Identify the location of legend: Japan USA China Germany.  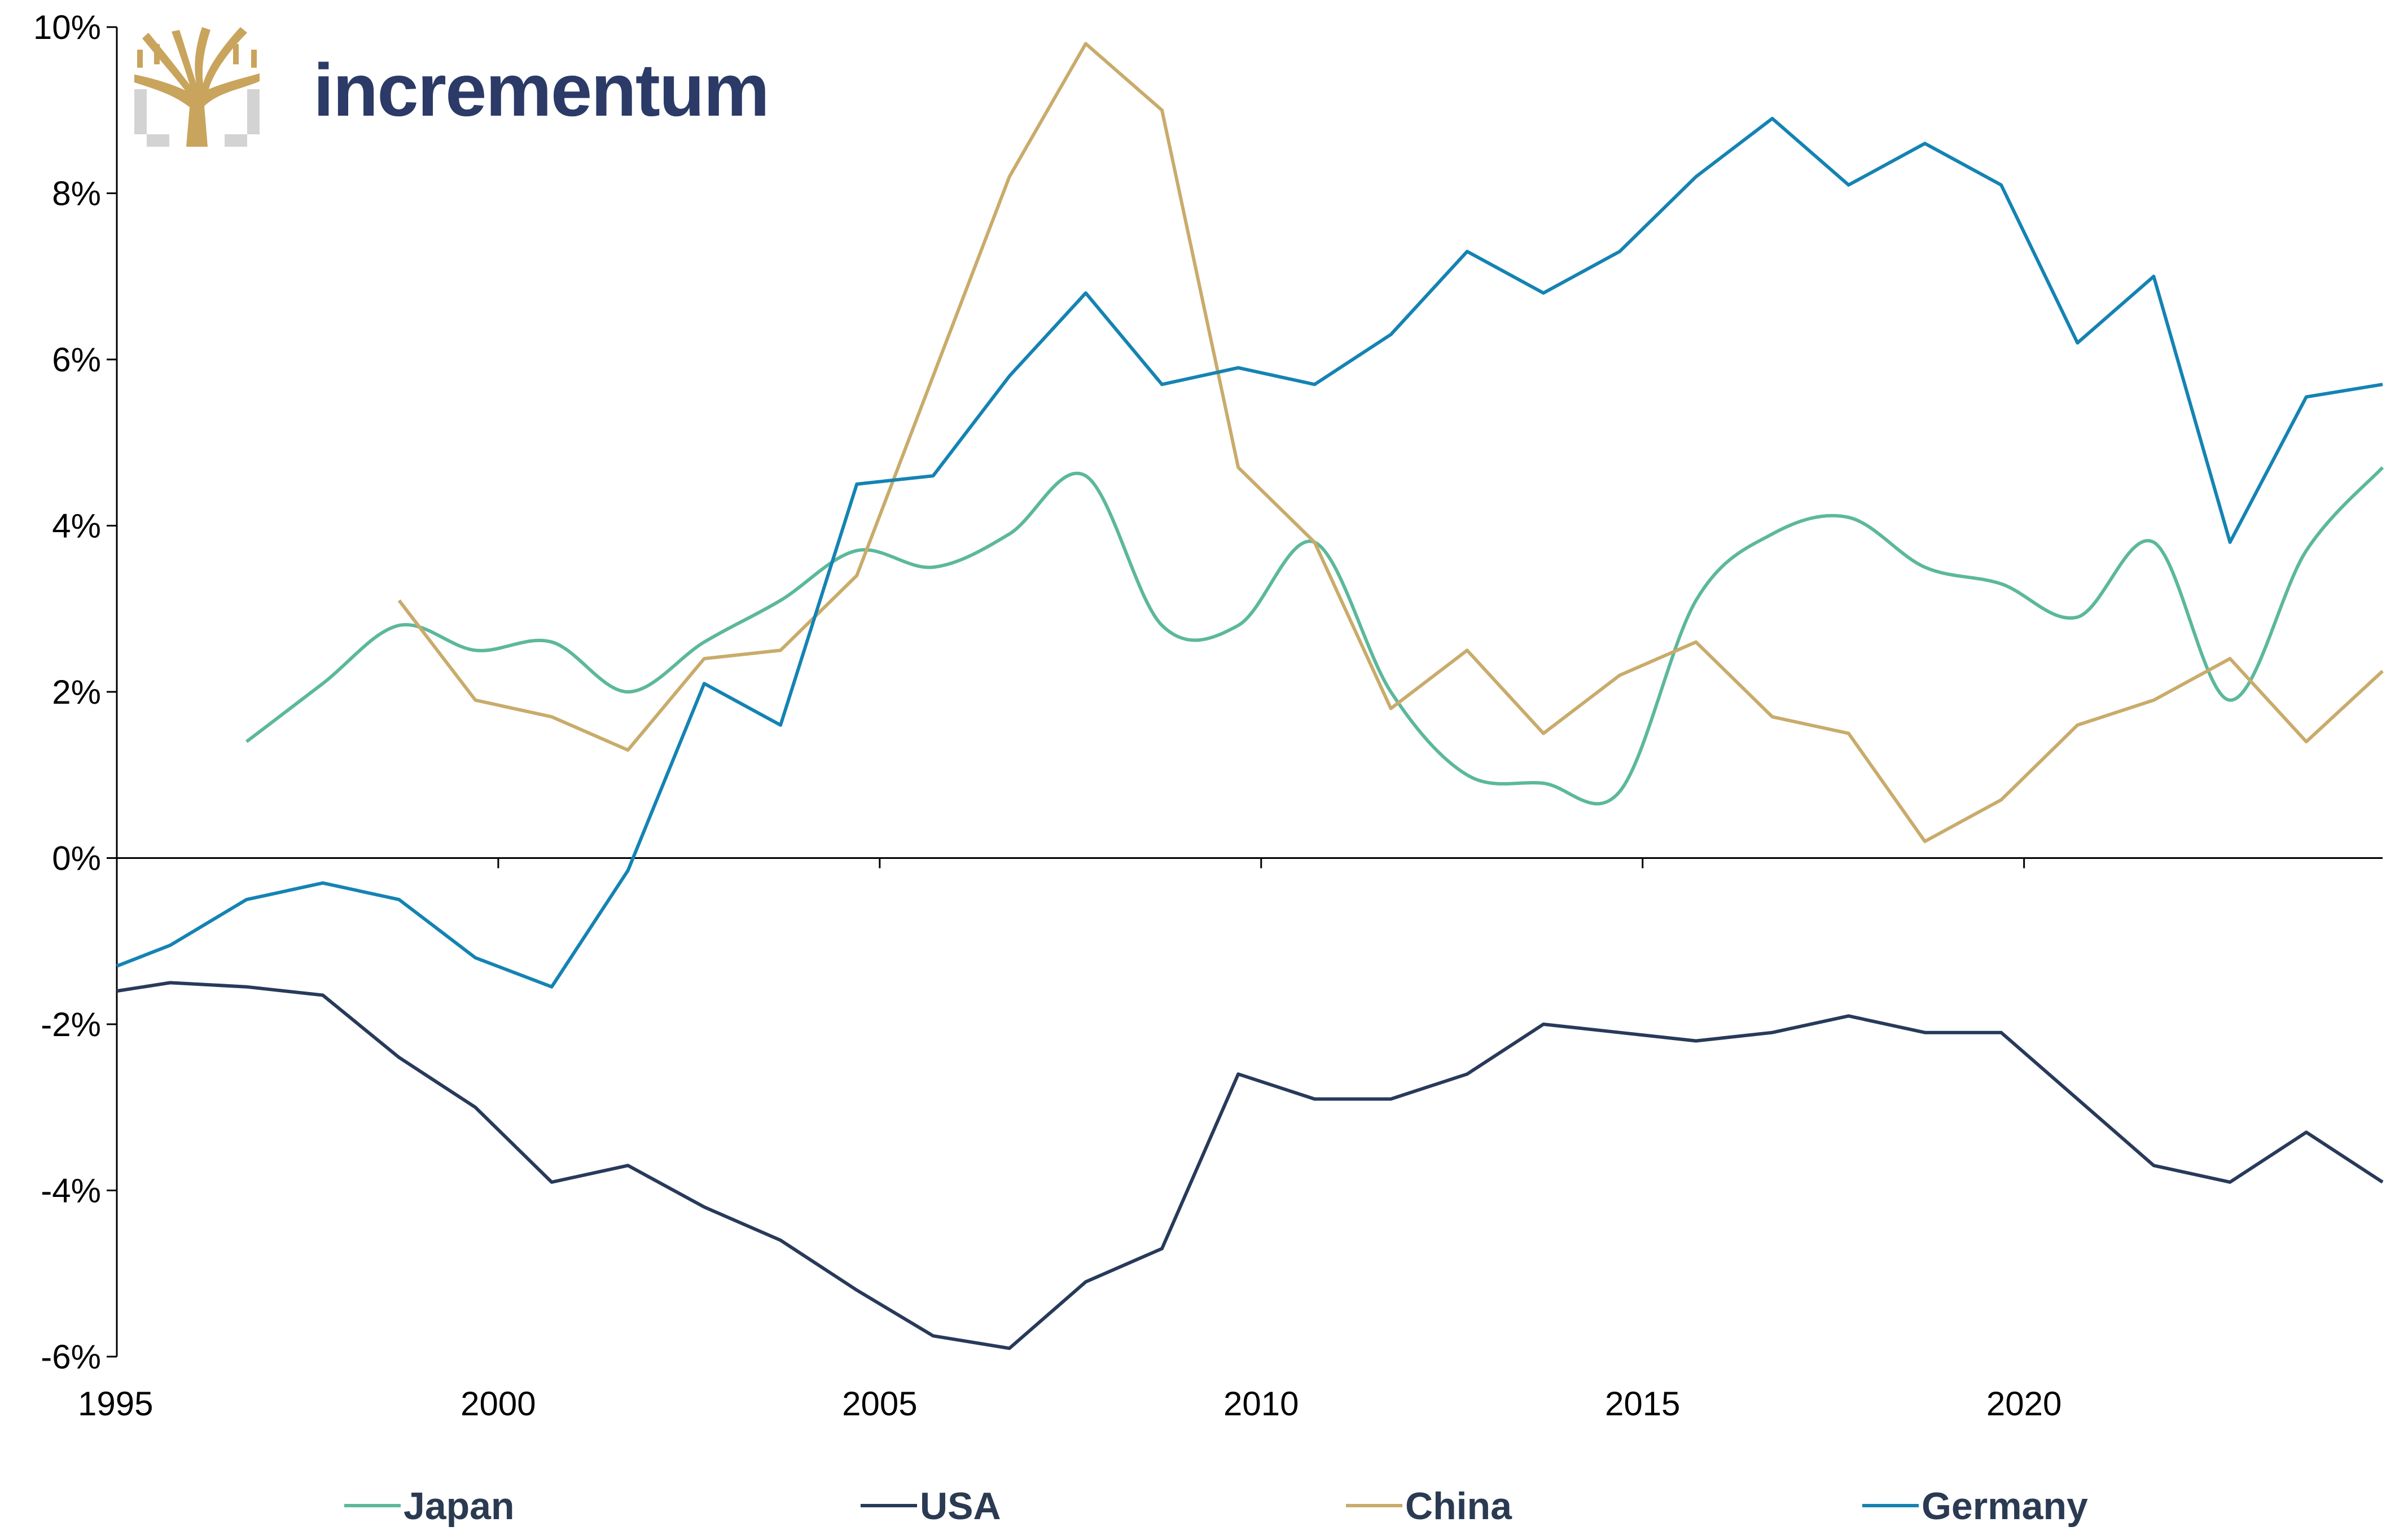
(1216, 1507).